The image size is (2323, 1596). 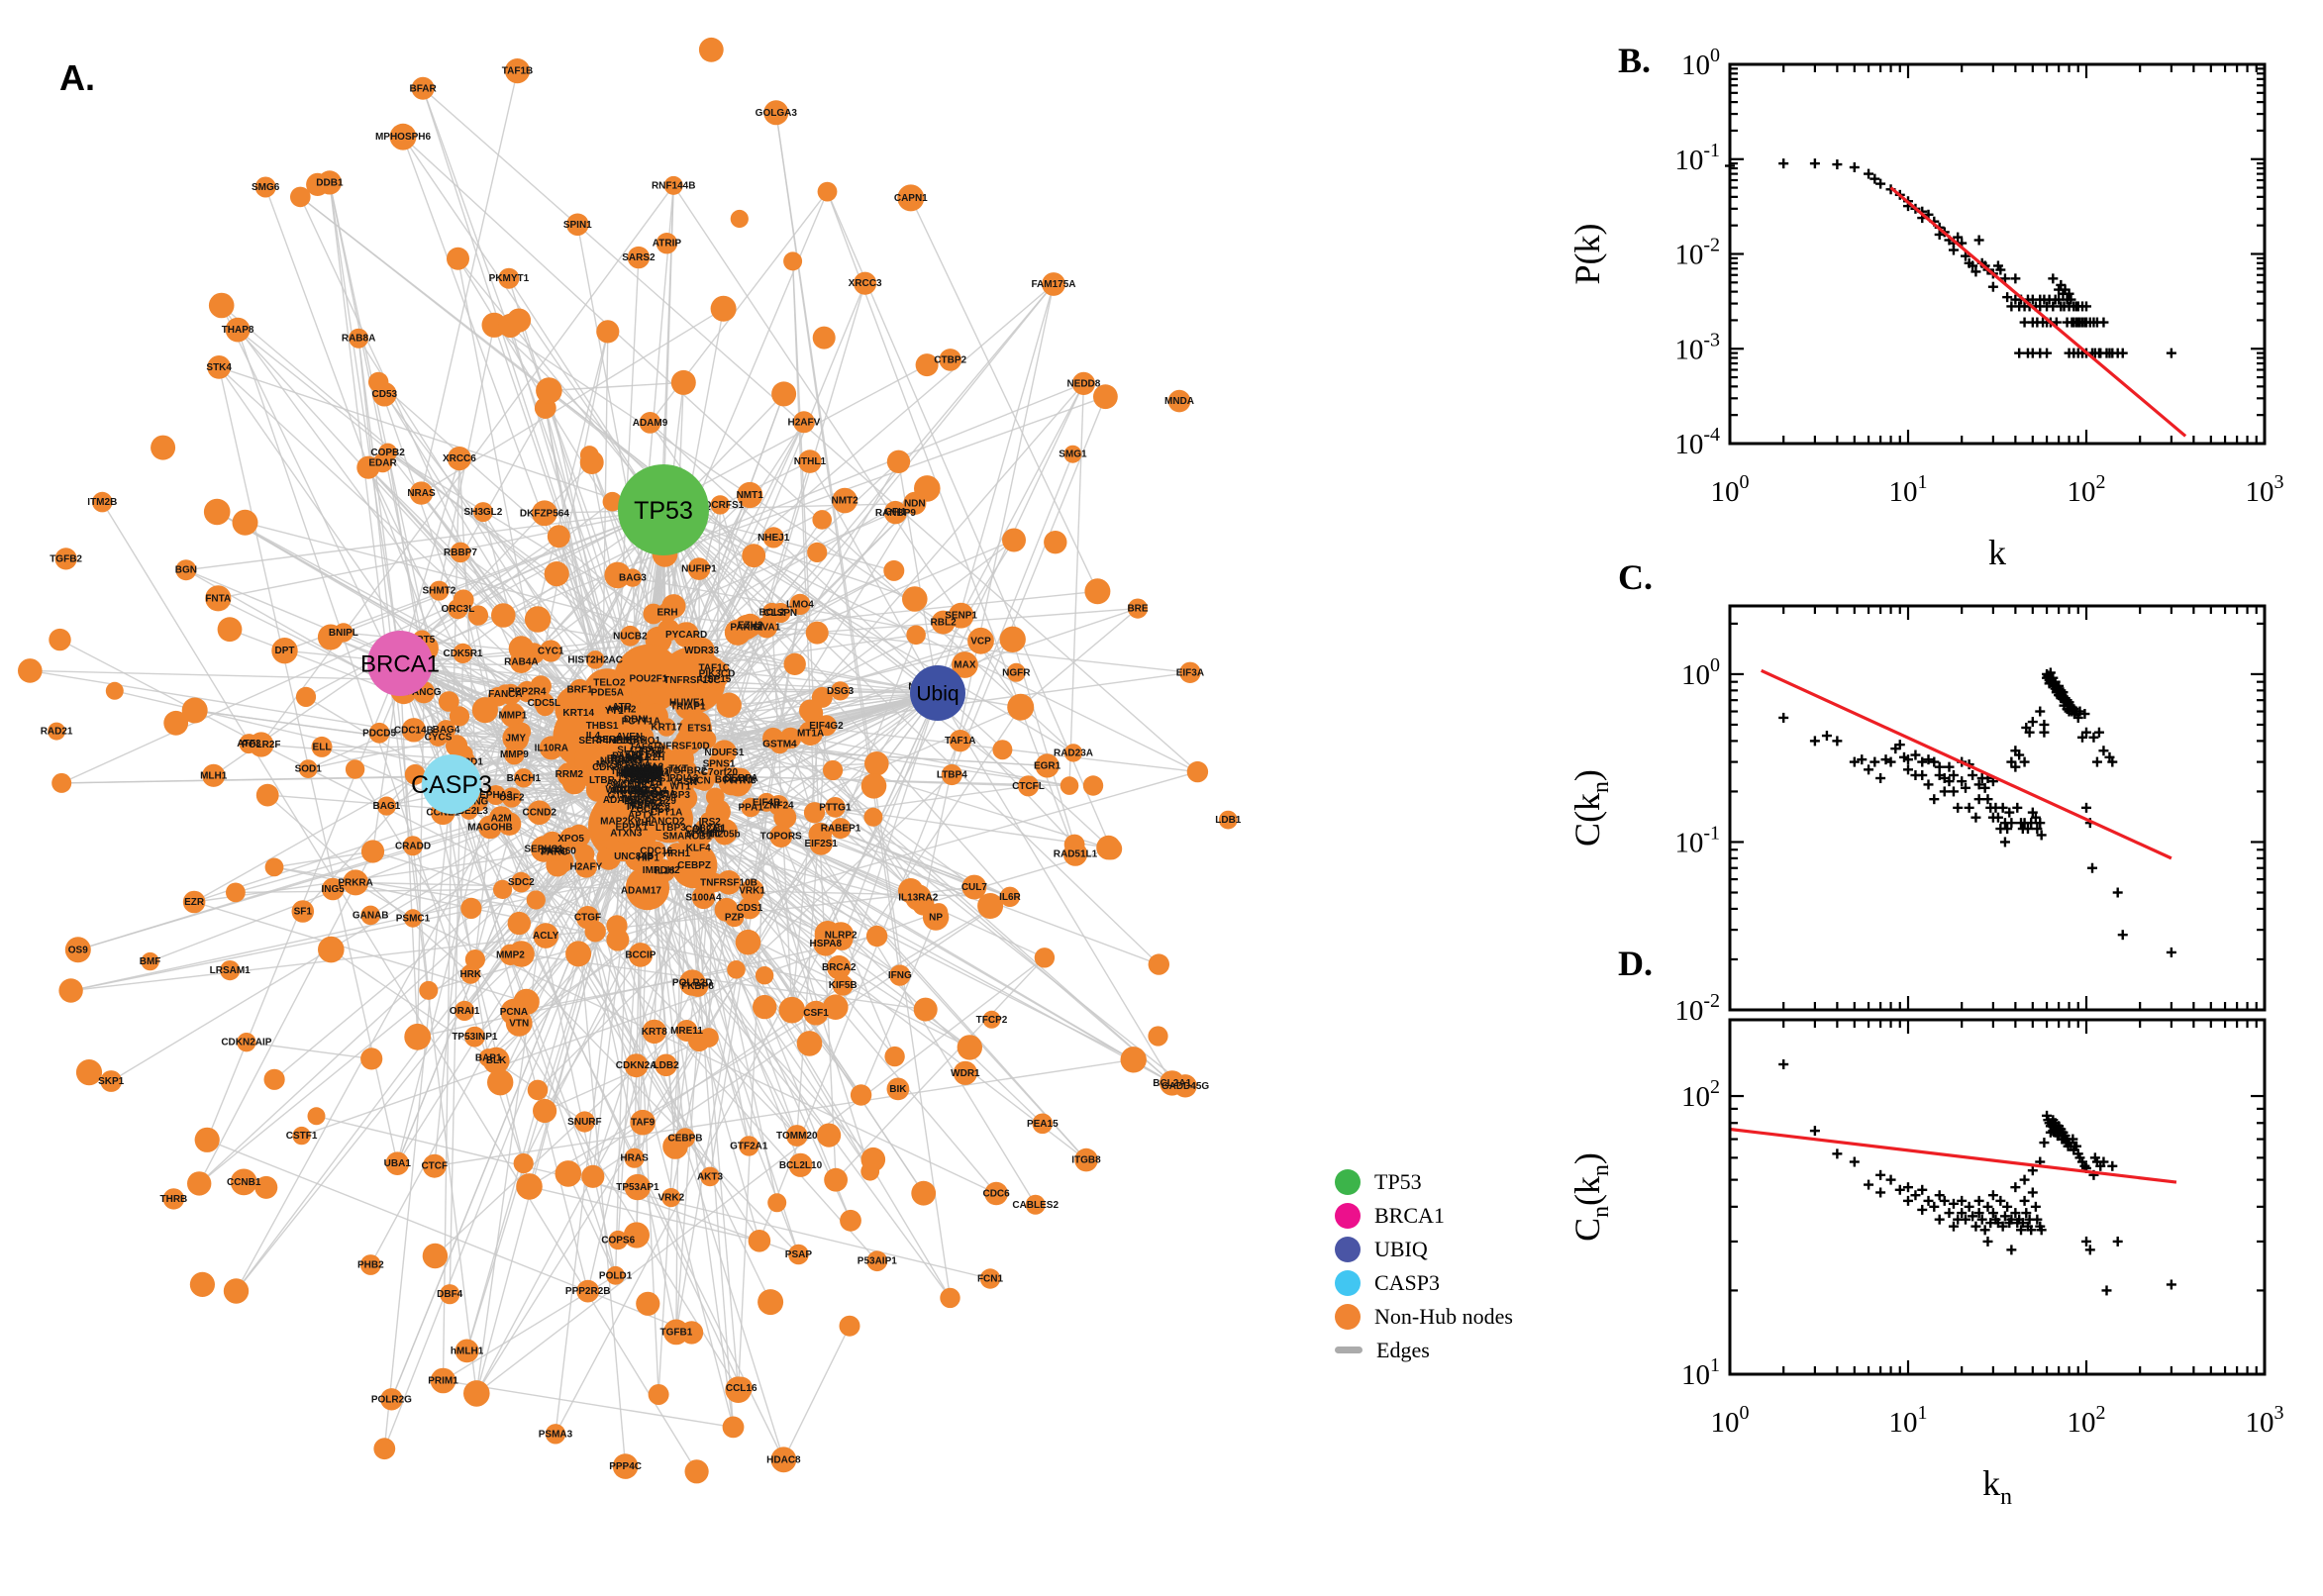 What do you see at coordinates (641, 748) in the screenshot?
I see `node-label: TAF6` at bounding box center [641, 748].